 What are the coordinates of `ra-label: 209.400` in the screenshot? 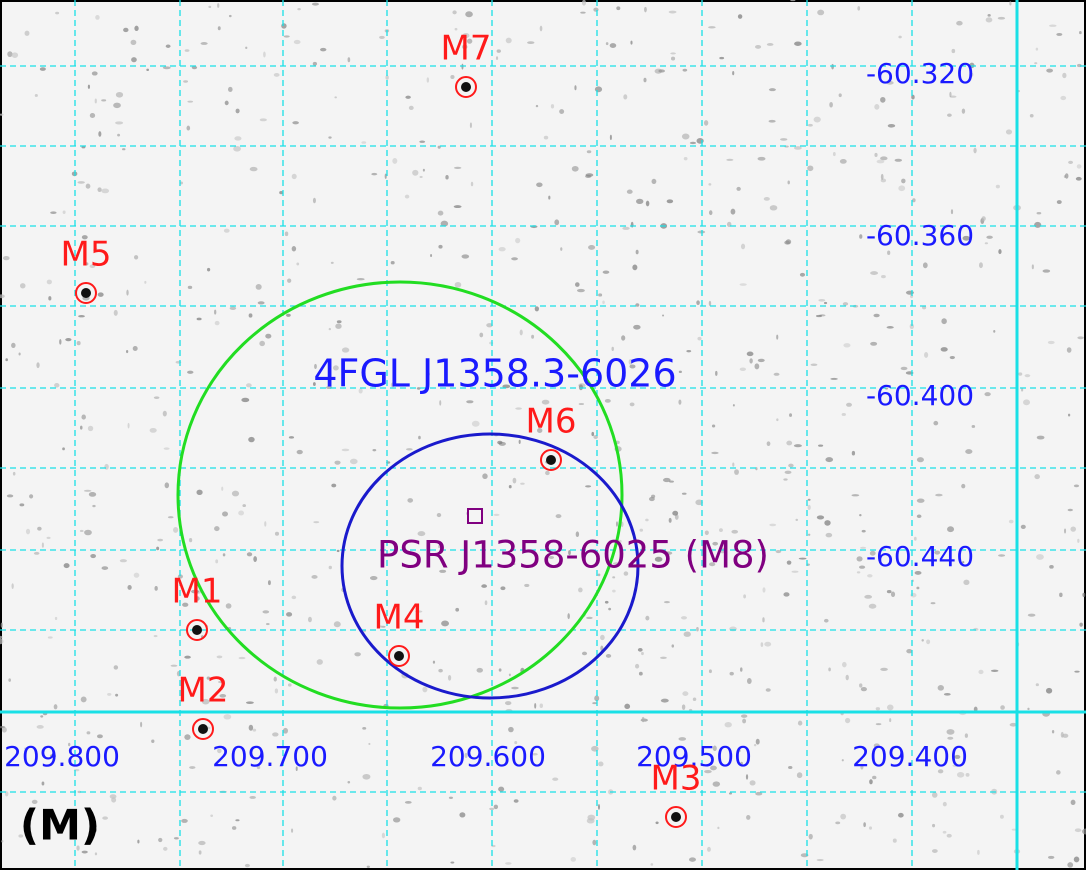 It's located at (910, 756).